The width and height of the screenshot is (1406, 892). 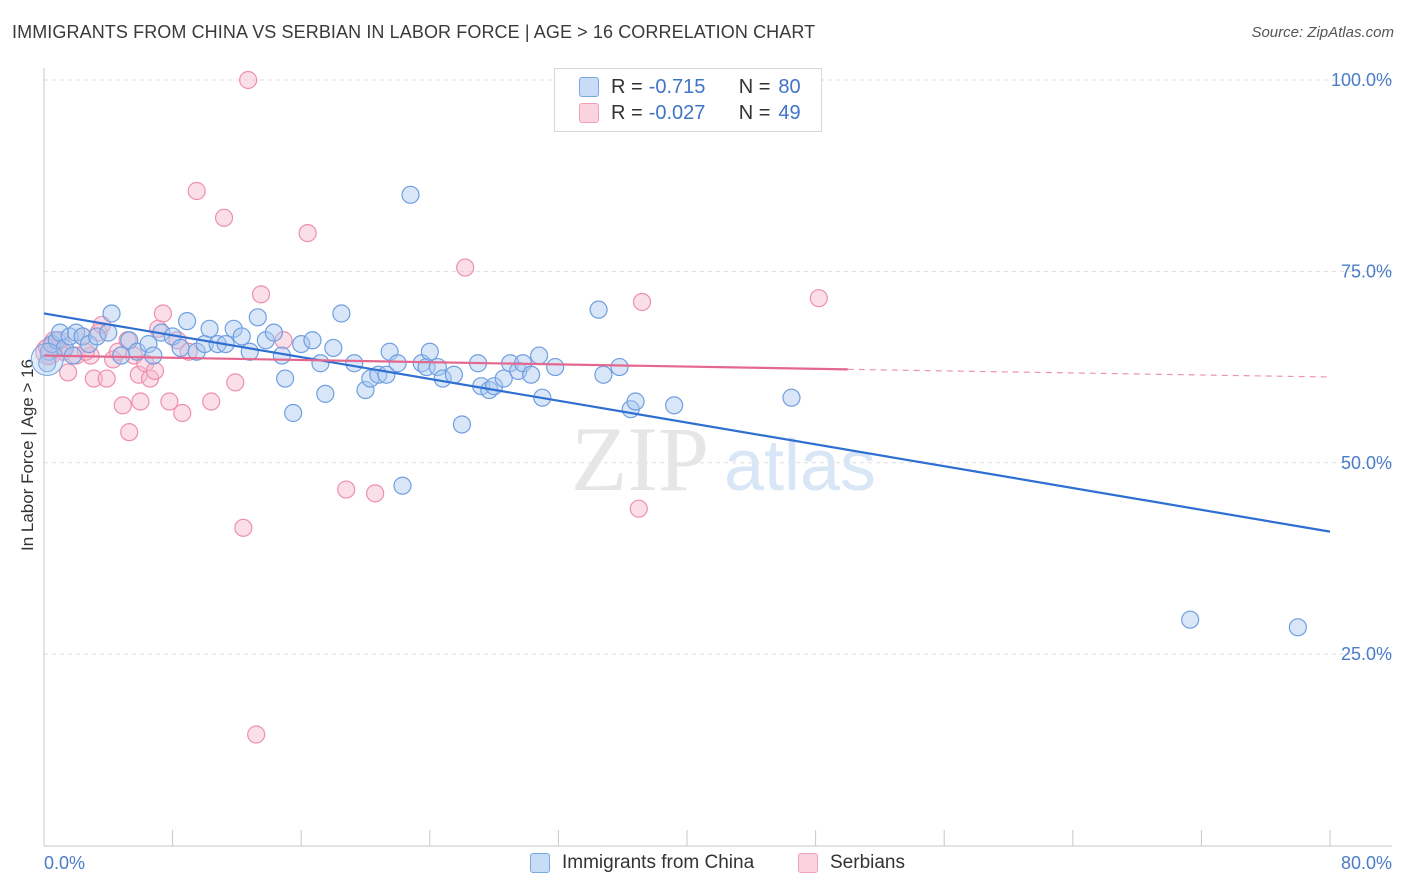 What do you see at coordinates (658, 862) in the screenshot?
I see `china-legend-label: Immigrants from China` at bounding box center [658, 862].